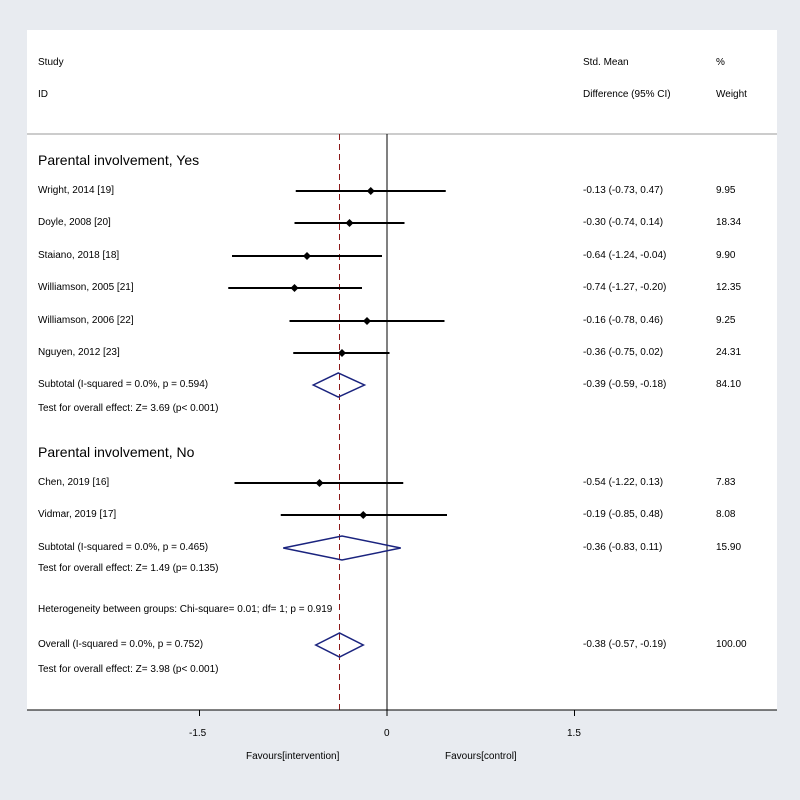 Image resolution: width=800 pixels, height=800 pixels. Describe the element at coordinates (574, 733) in the screenshot. I see `x-tick-label: 1.5` at that location.